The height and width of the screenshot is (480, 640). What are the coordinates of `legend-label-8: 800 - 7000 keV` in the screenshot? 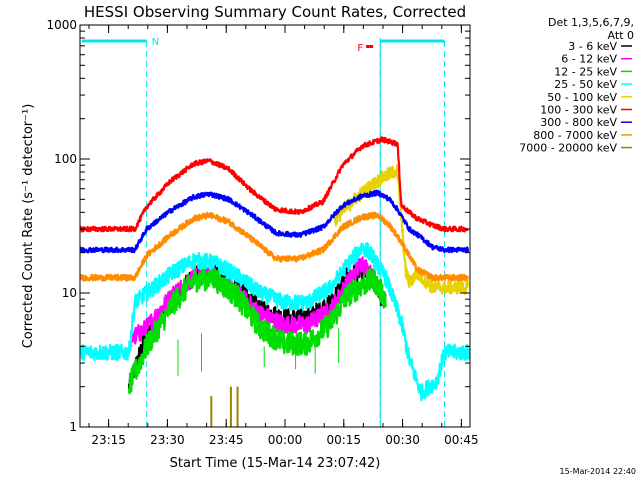 It's located at (575, 135).